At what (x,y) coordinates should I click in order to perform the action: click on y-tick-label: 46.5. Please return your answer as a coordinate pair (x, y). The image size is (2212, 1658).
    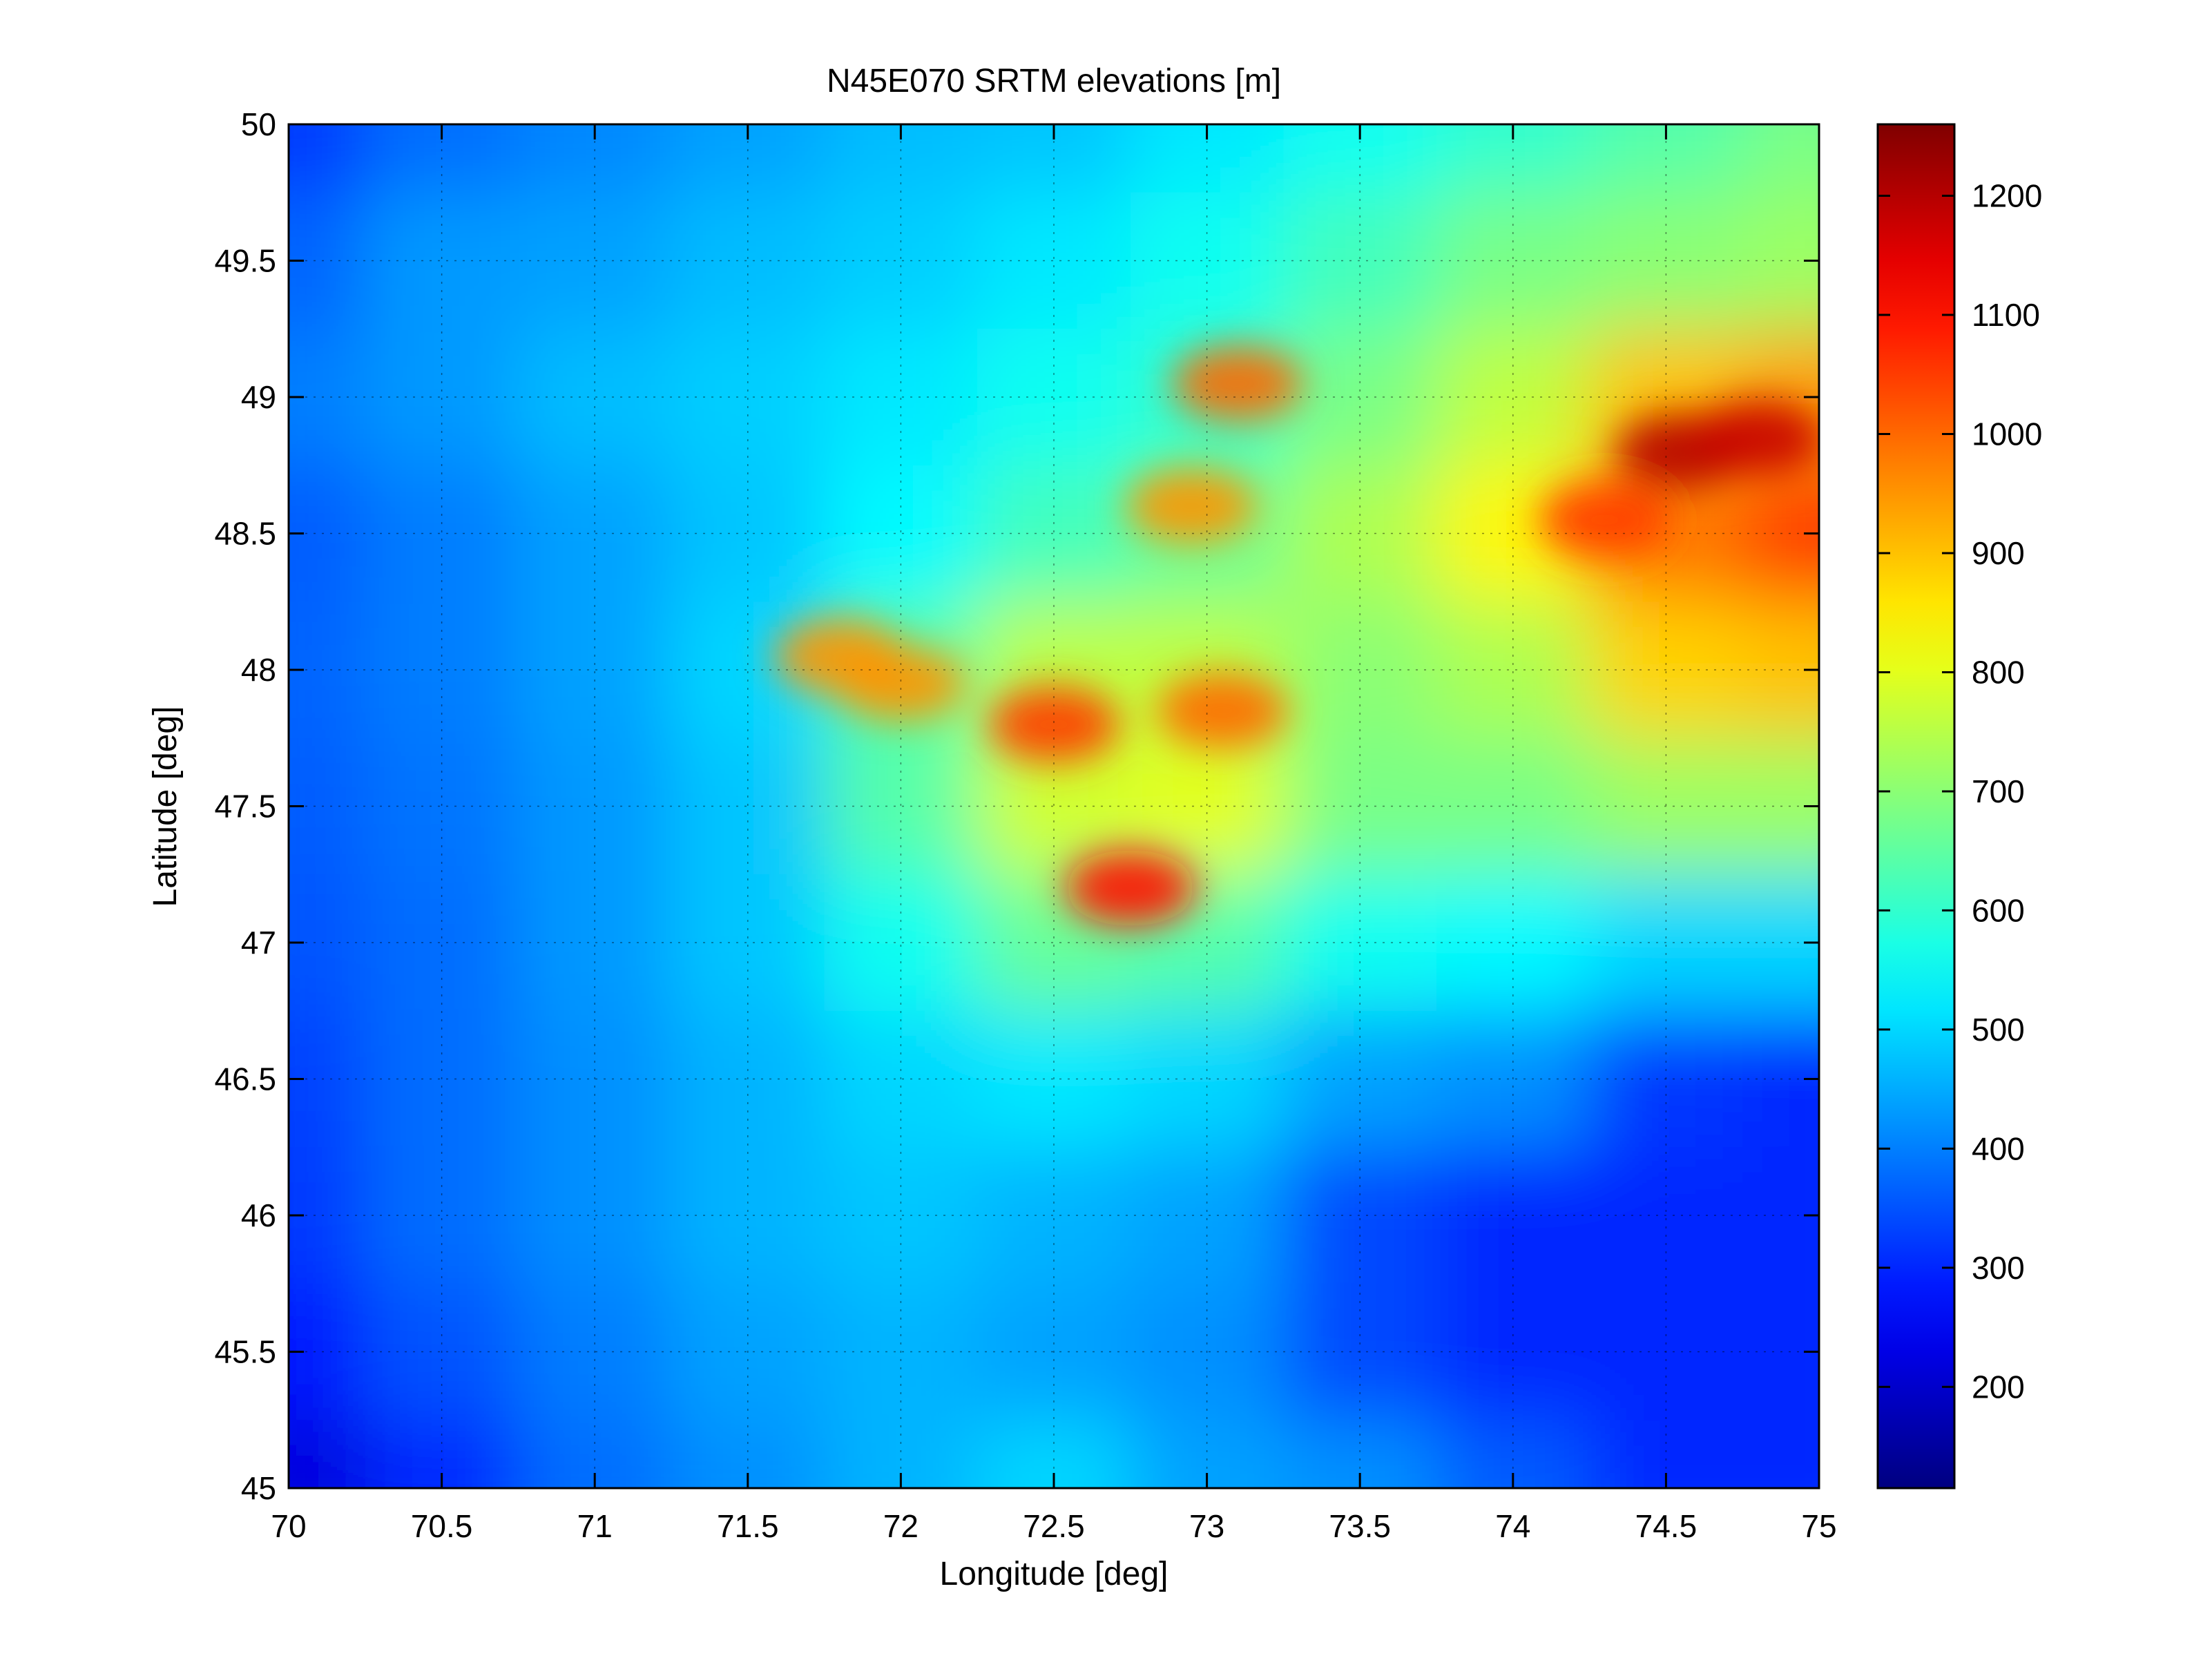
    Looking at the image, I should click on (245, 1079).